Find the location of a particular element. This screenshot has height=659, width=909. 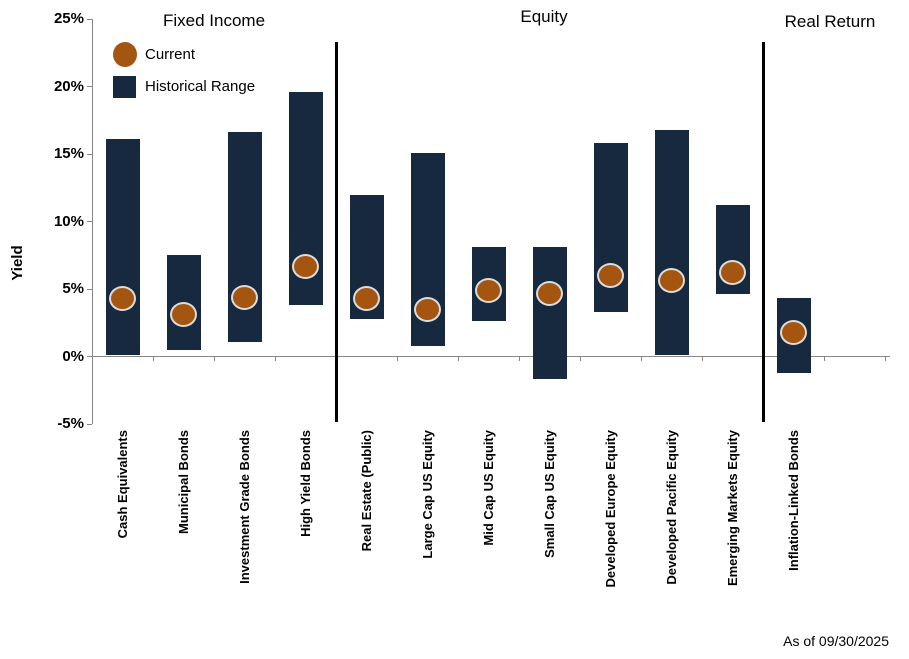

historical-range-swatch is located at coordinates (124, 87).